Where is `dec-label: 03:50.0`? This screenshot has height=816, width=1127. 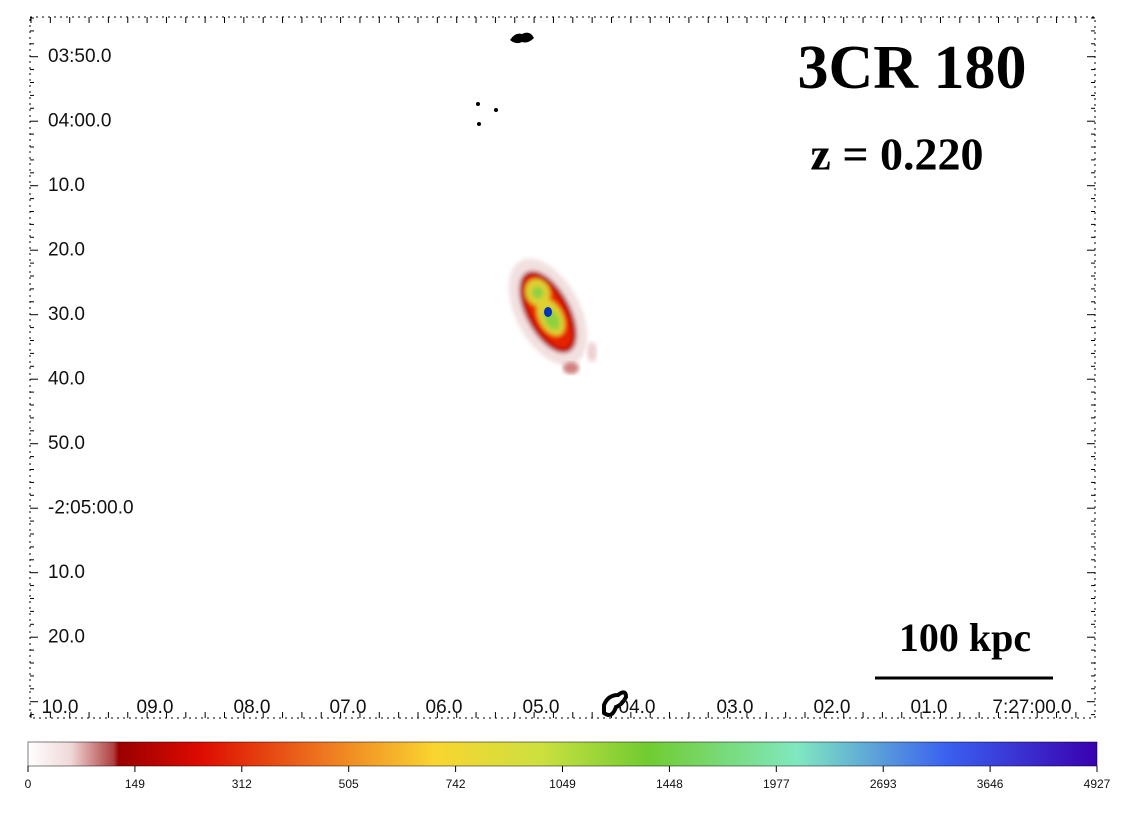
dec-label: 03:50.0 is located at coordinates (79, 56).